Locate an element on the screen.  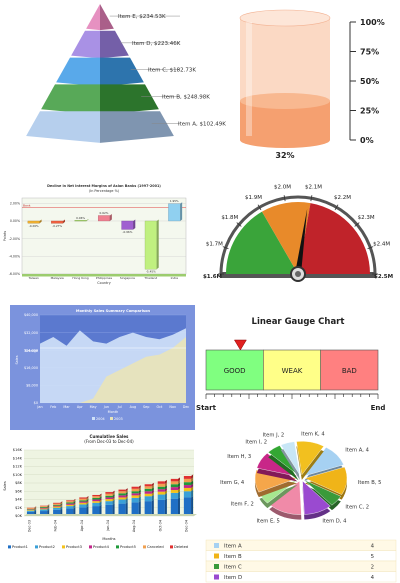
stacked-chart-ytick: $10K is located at coordinates (18, 475).